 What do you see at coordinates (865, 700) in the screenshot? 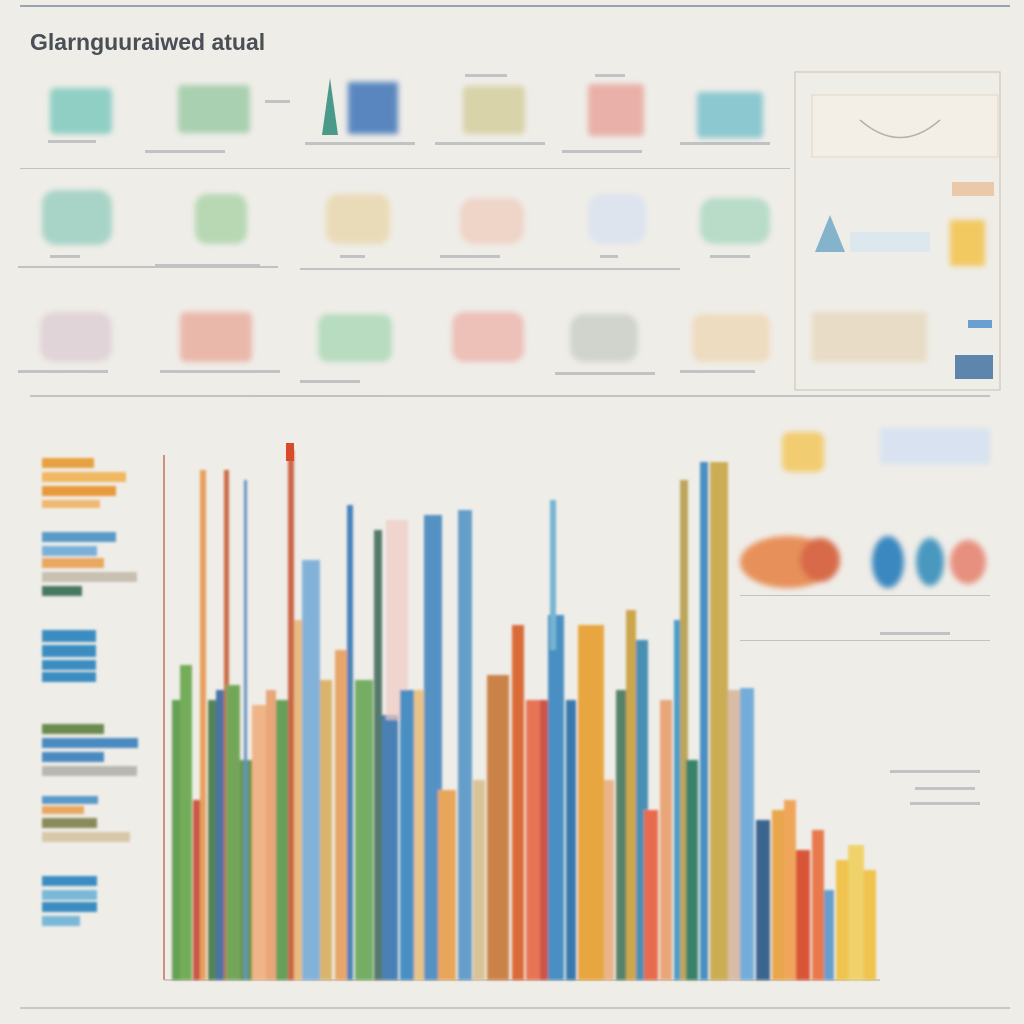
I see `right-captions` at bounding box center [865, 700].